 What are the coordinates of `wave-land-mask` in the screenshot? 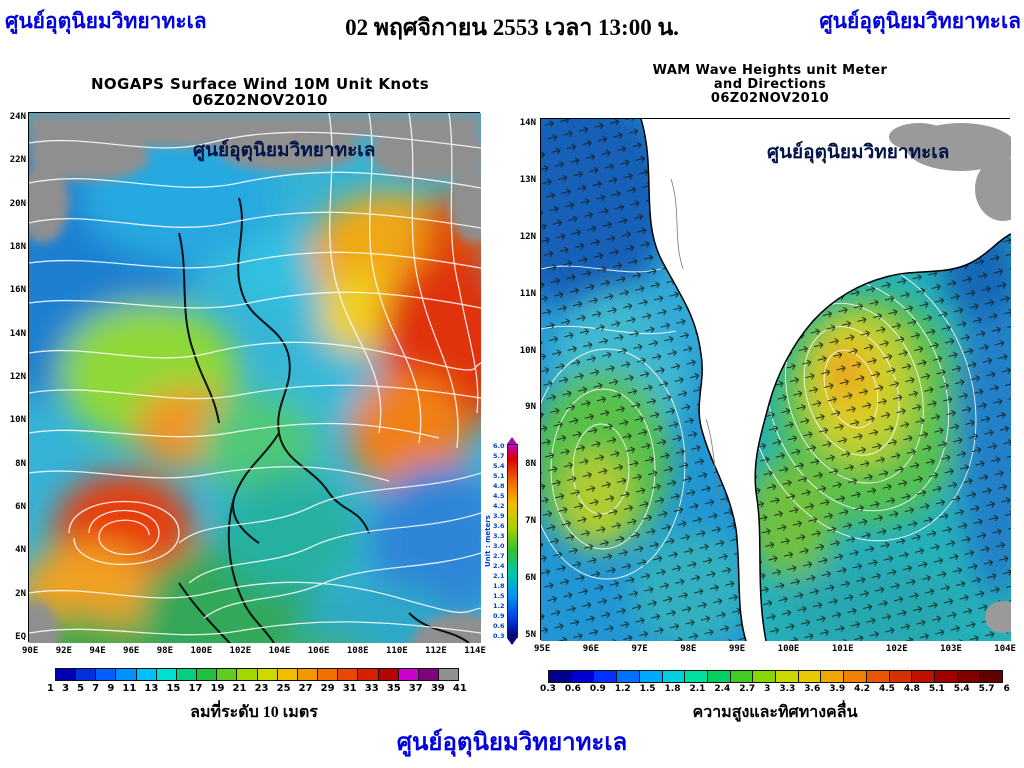 It's located at (950, 378).